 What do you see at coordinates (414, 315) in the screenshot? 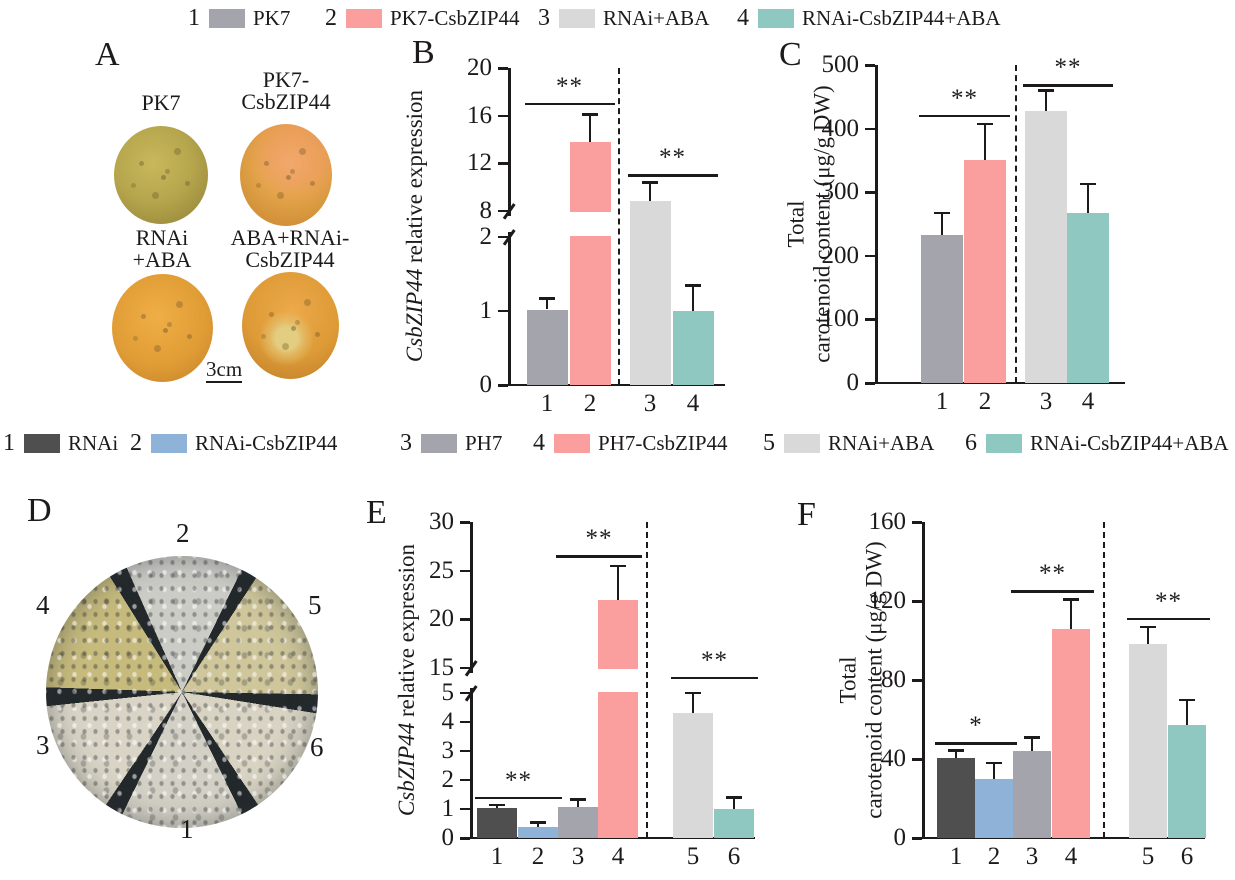
I see `y-axis-label-gene: CsbZIP44` at bounding box center [414, 315].